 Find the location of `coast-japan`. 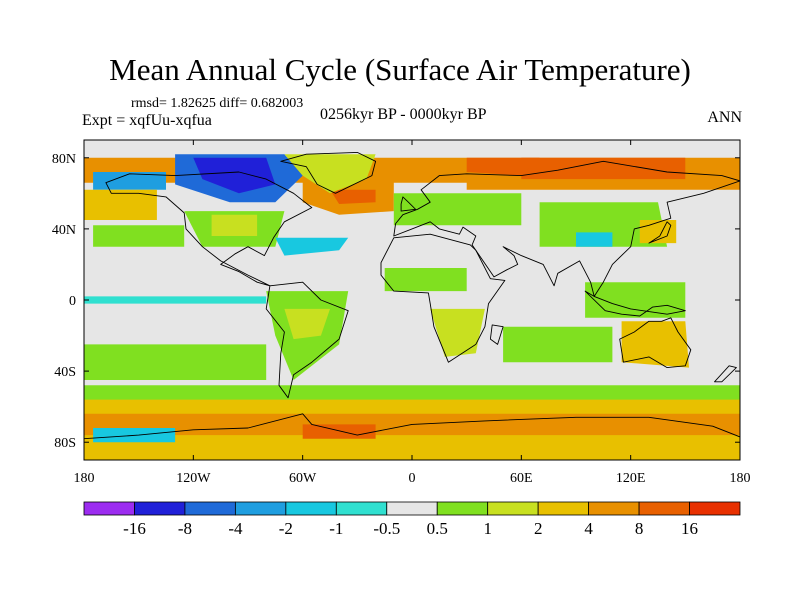

coast-japan is located at coordinates (660, 232).